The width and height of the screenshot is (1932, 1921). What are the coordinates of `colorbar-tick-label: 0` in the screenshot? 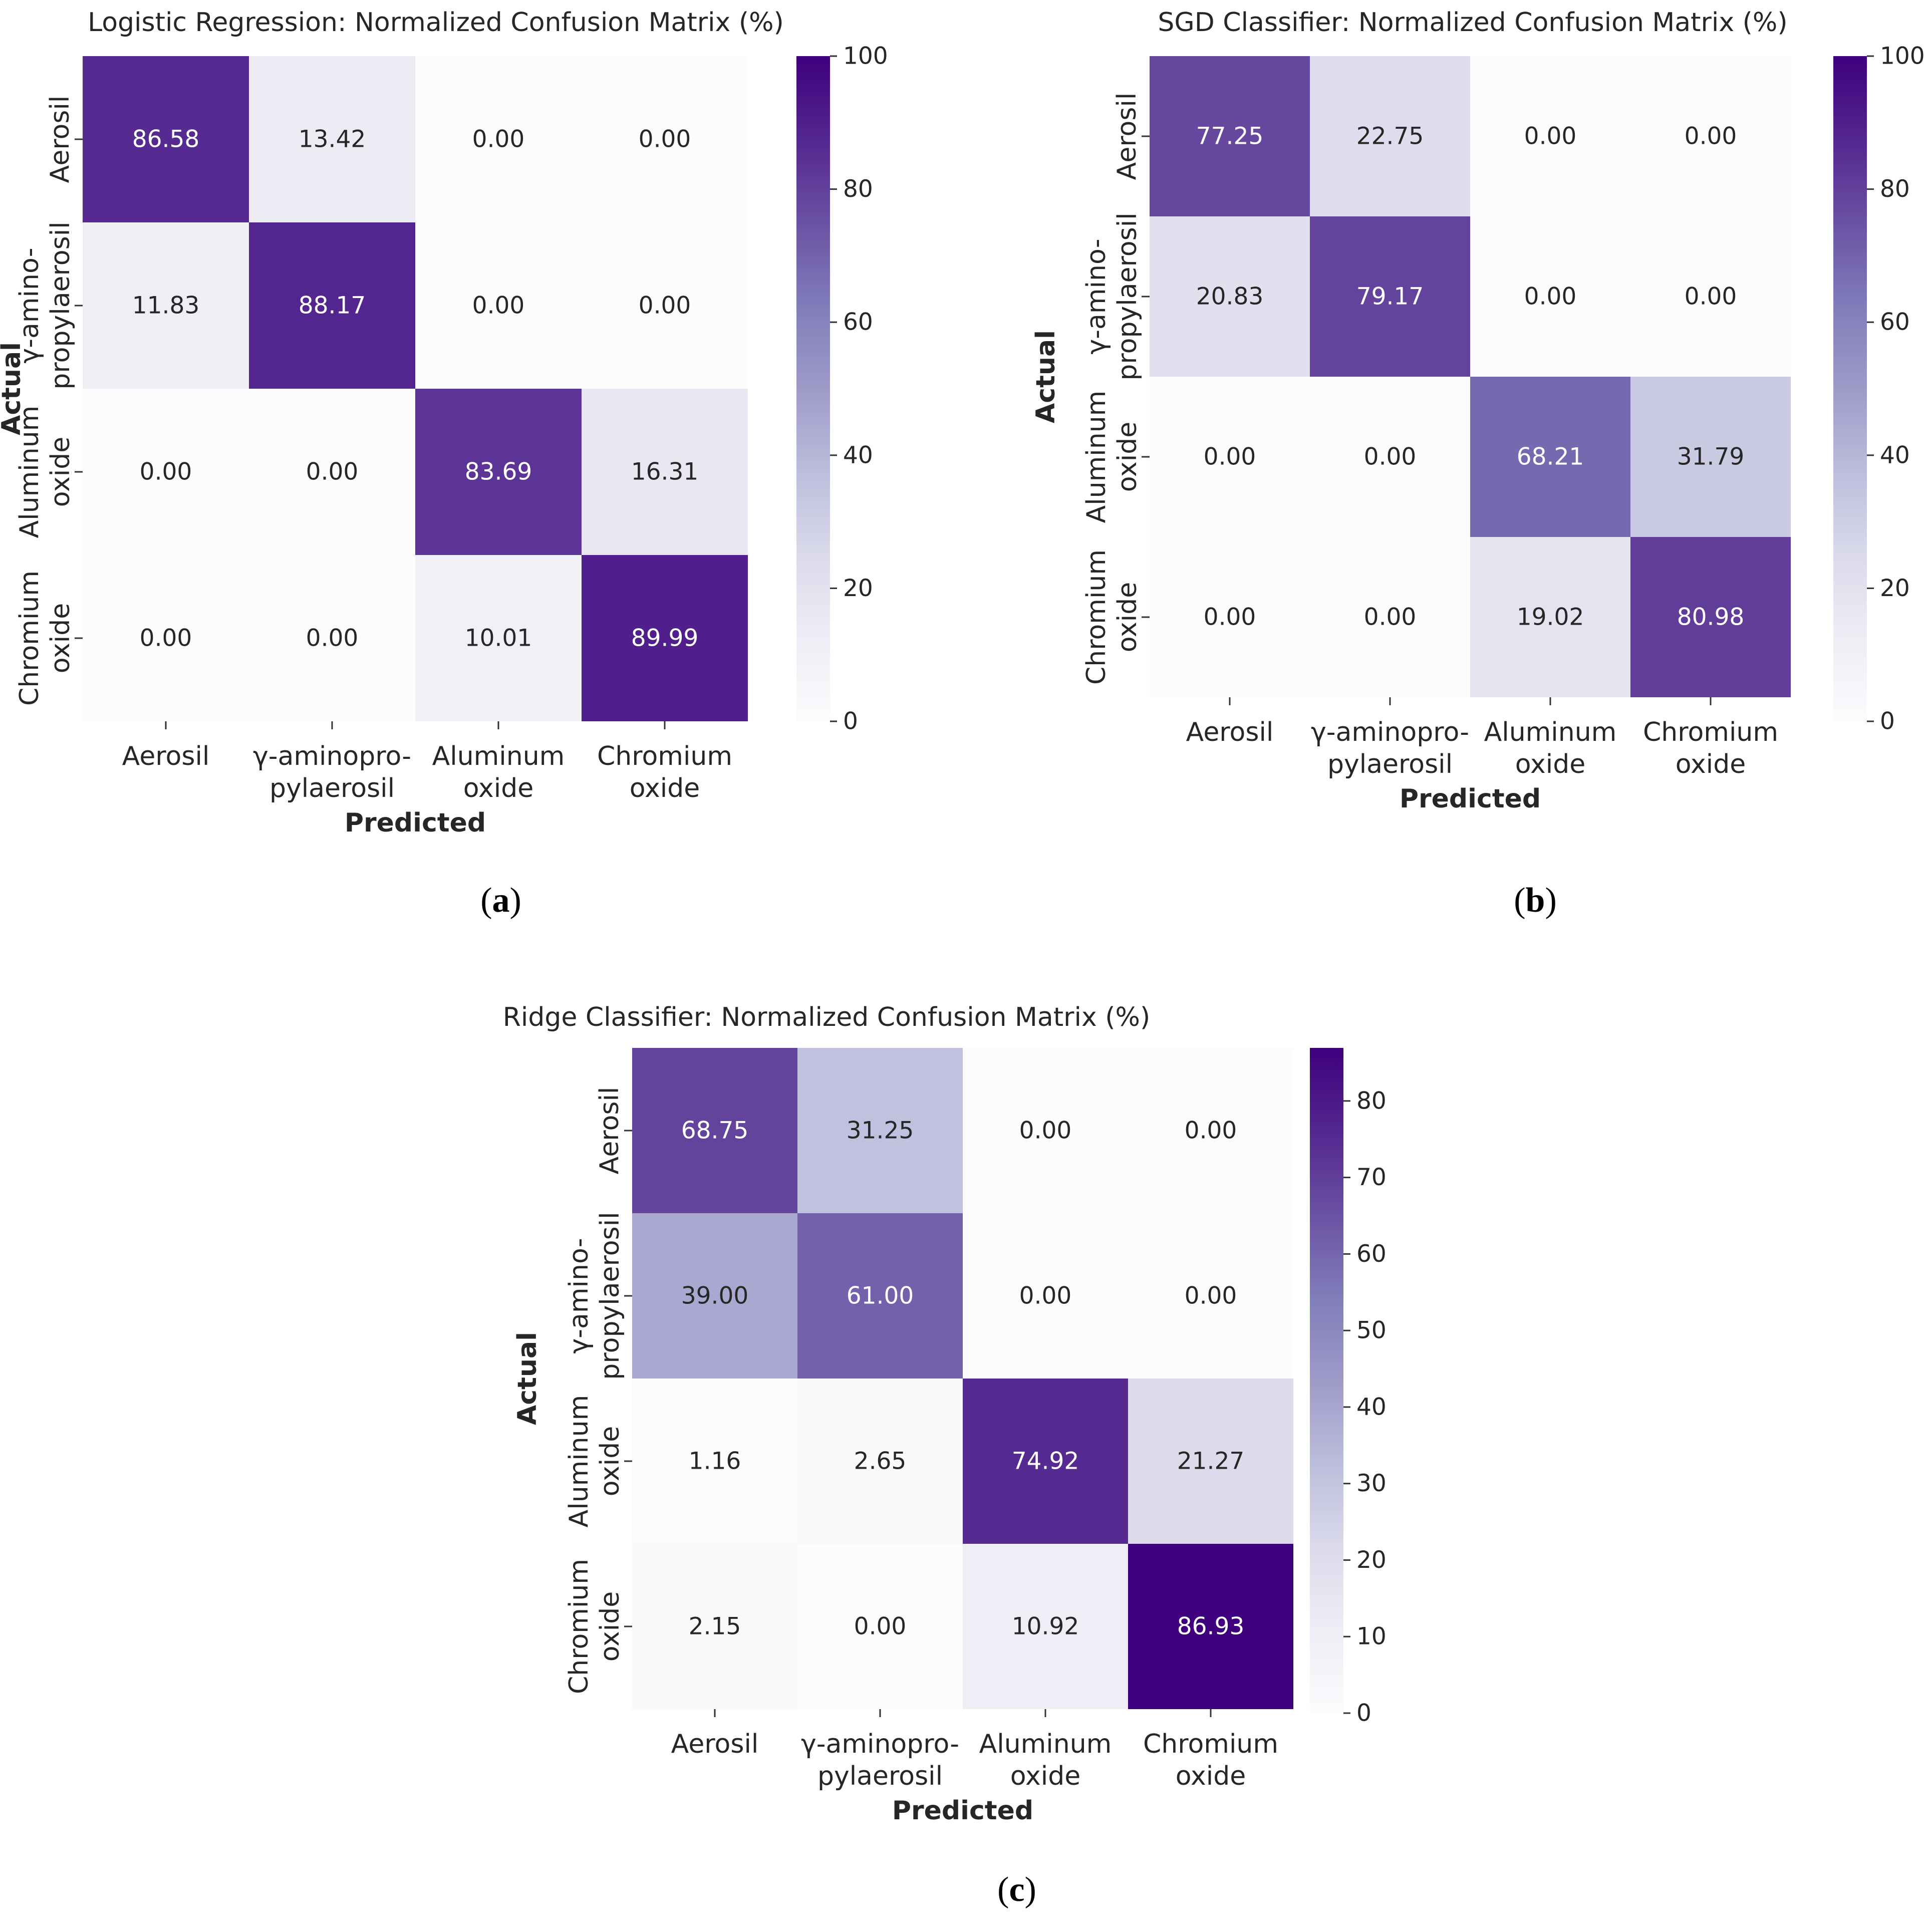 It's located at (1887, 721).